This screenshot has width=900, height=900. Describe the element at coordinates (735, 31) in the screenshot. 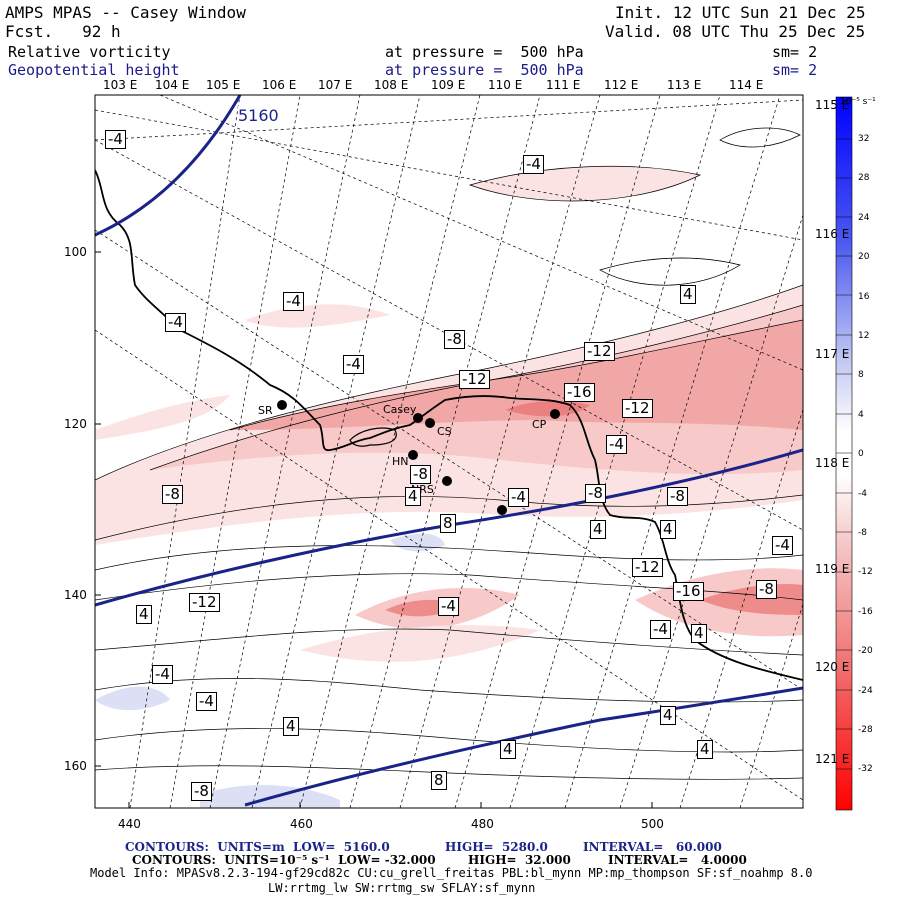

I see `valid-time: Valid. 08 UTC Thu 25 Dec 25` at that location.